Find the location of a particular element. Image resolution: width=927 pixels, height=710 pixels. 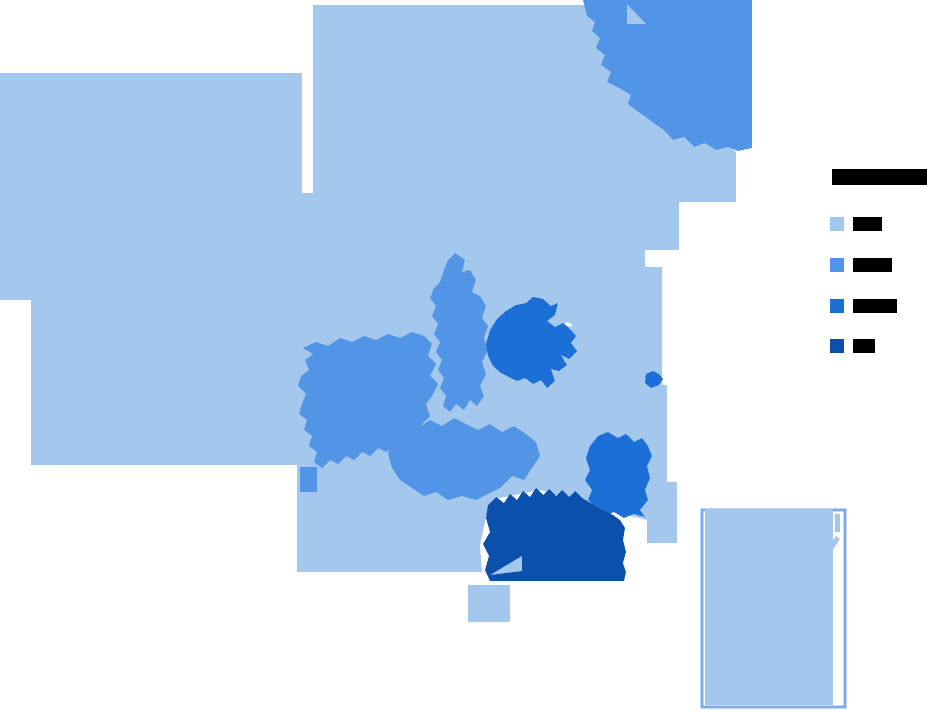

map-region-south-central is located at coordinates (464, 459).